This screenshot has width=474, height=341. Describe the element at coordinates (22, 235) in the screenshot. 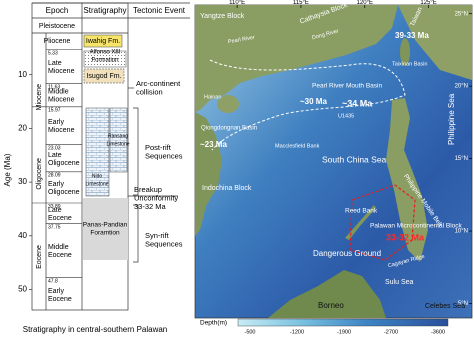

I see `y-tick-label: 40` at that location.